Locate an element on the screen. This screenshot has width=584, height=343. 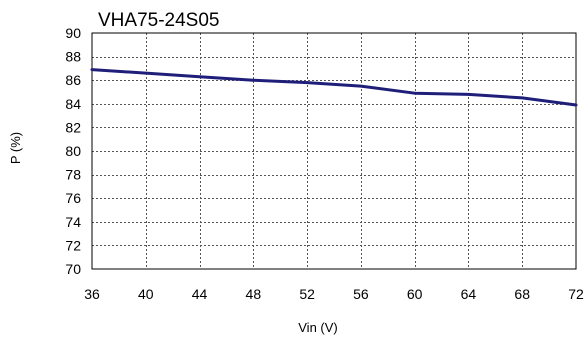
chart-title: VHA75-24S05 is located at coordinates (158, 20).